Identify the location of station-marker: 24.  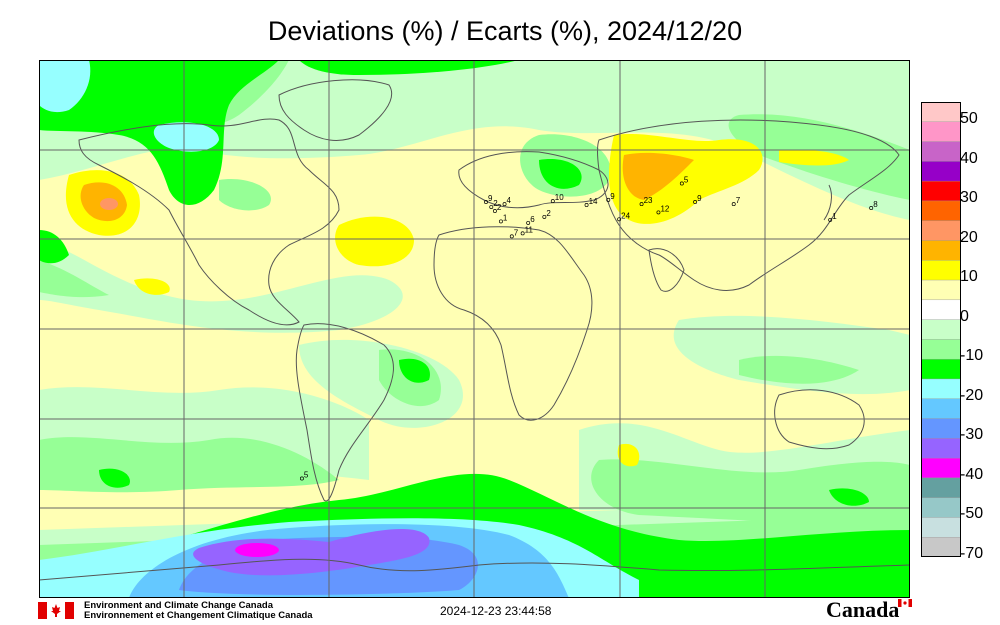
(624, 216).